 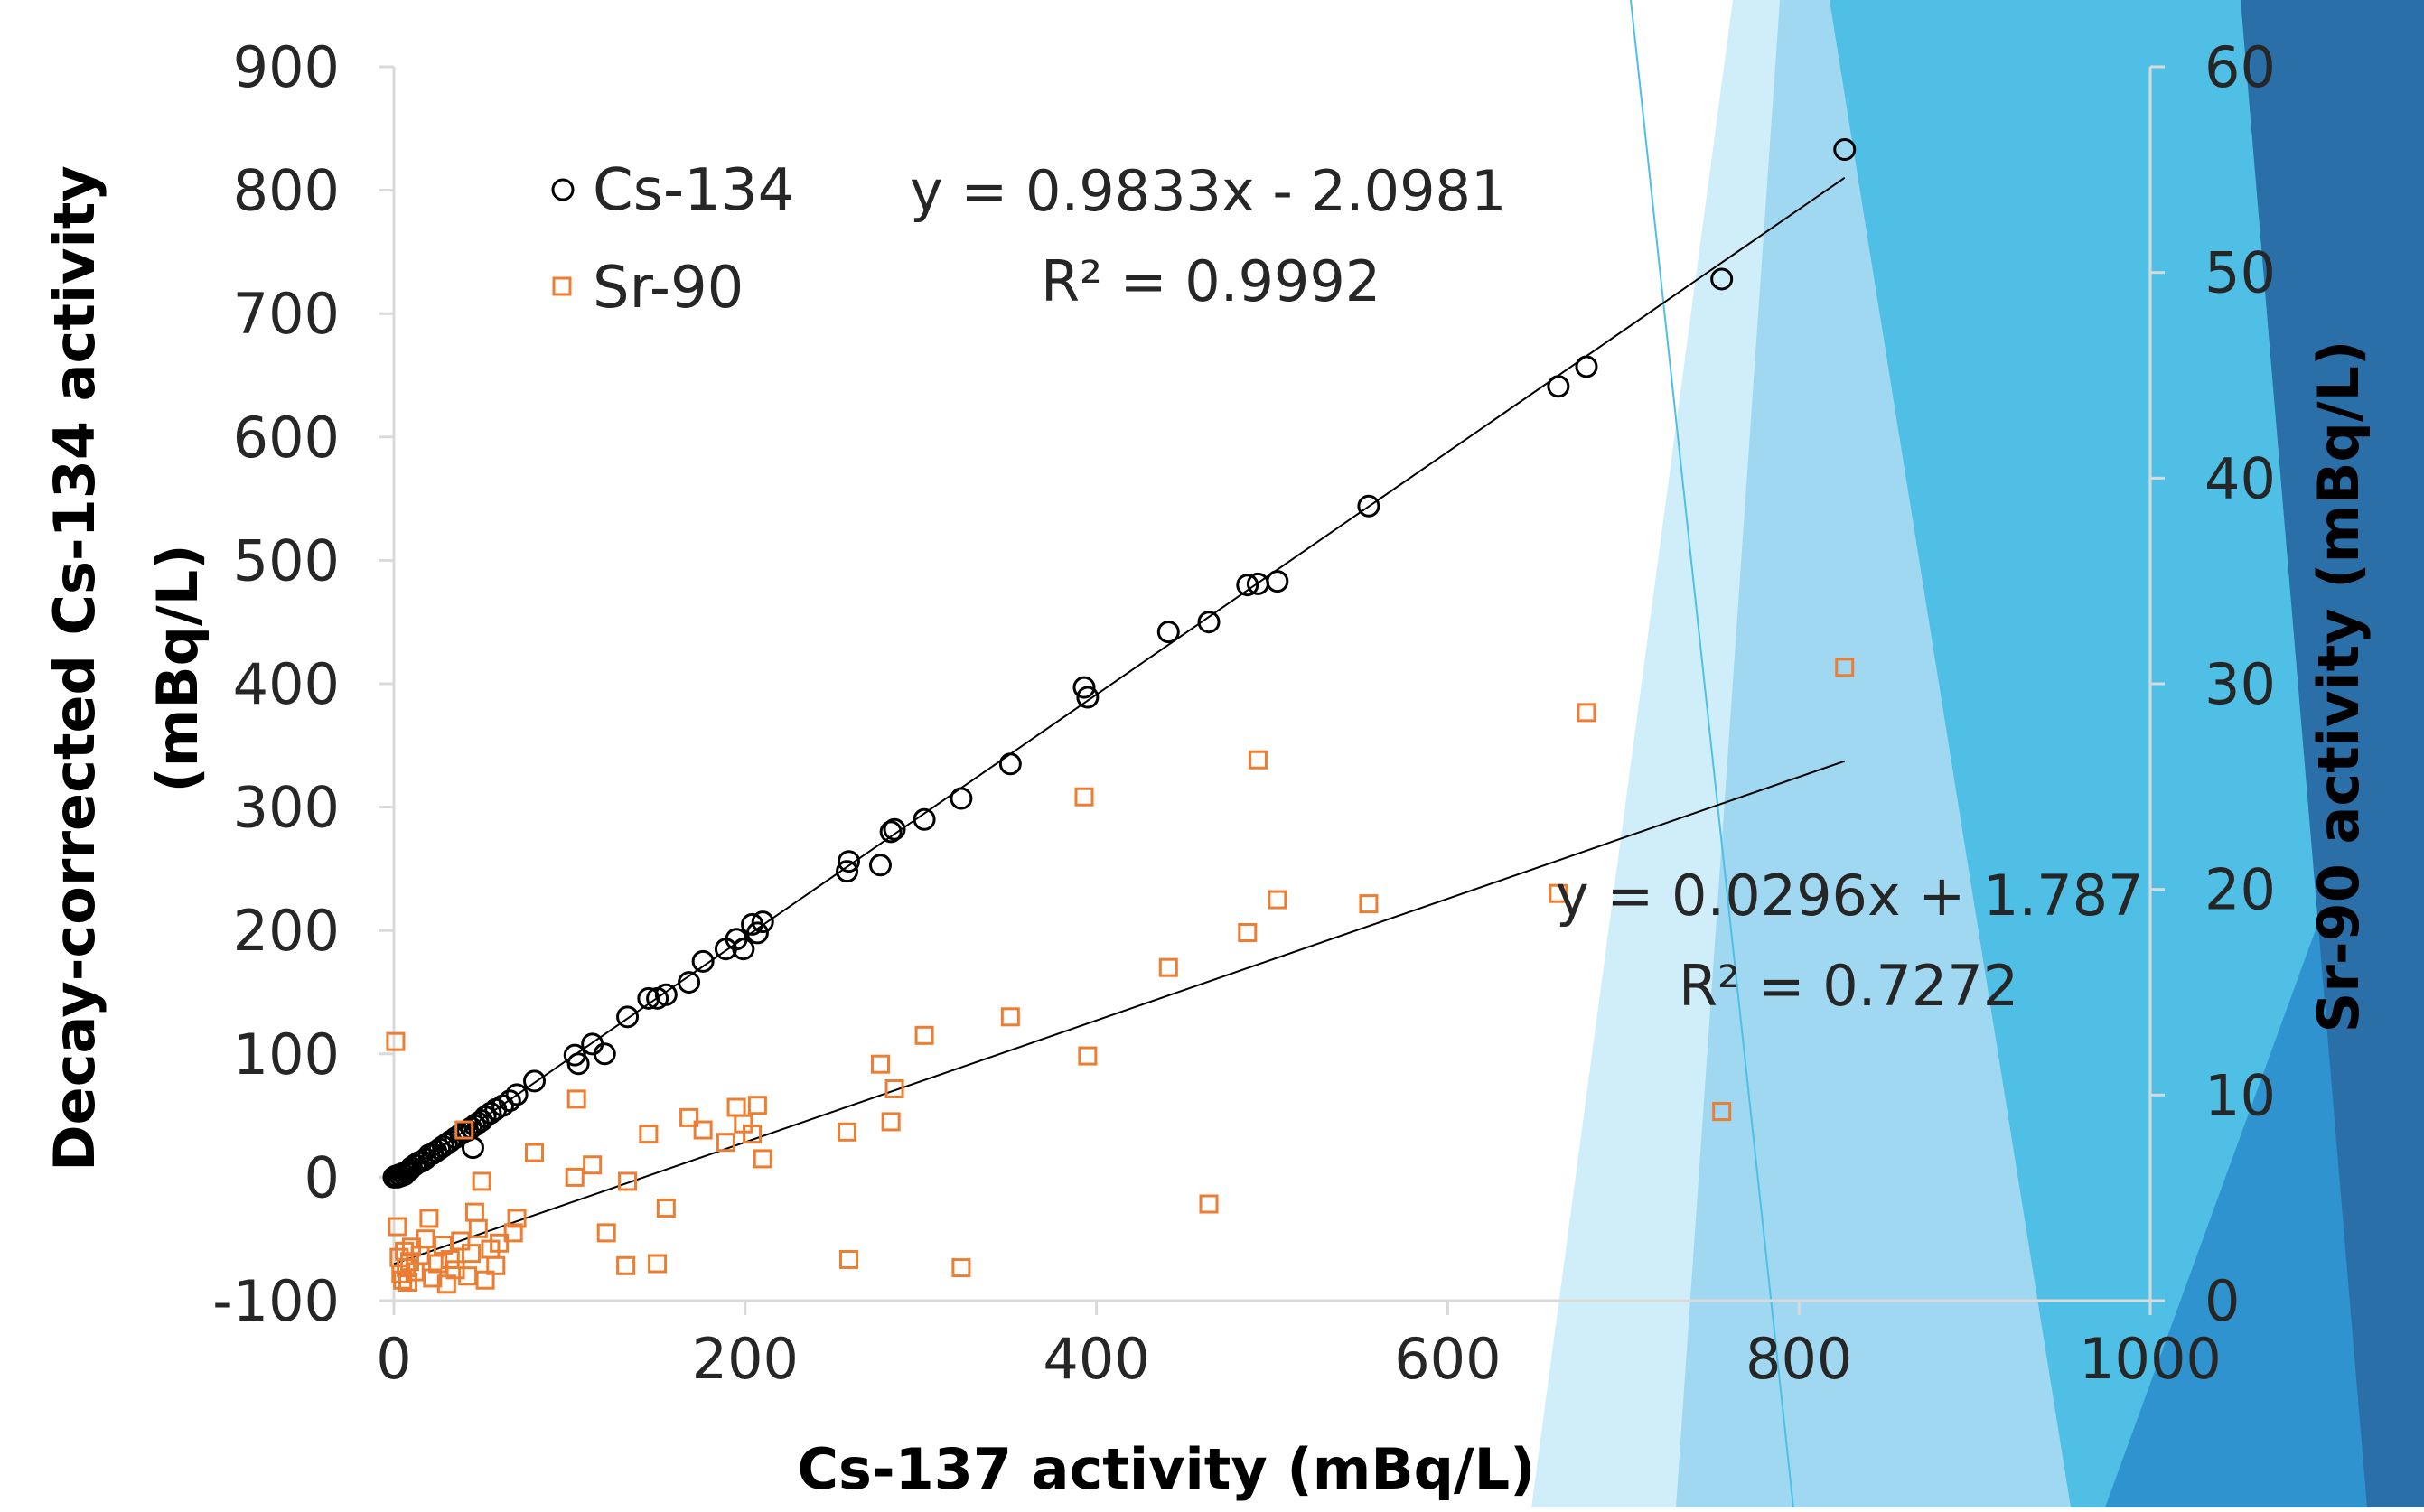 I want to click on y-tick-label: 800, so click(x=286, y=191).